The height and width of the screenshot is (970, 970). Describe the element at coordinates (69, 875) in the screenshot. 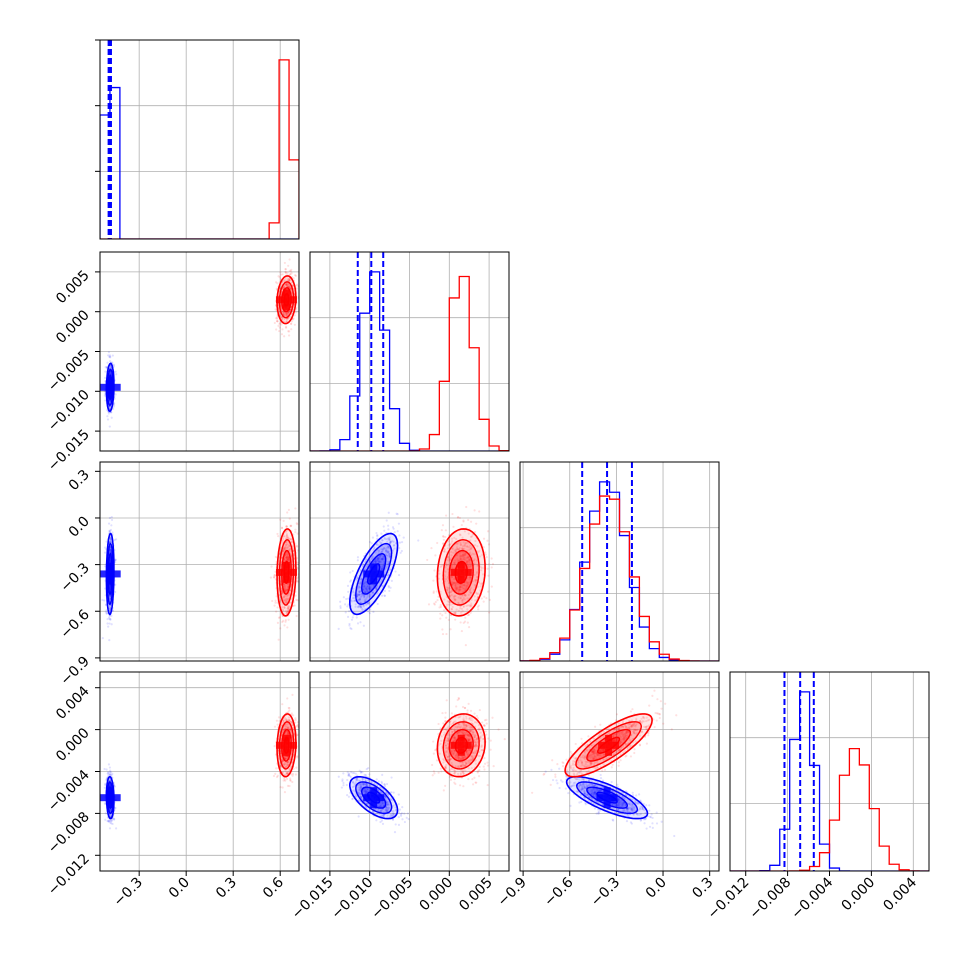

I see `y-tick-label: −0.012` at that location.